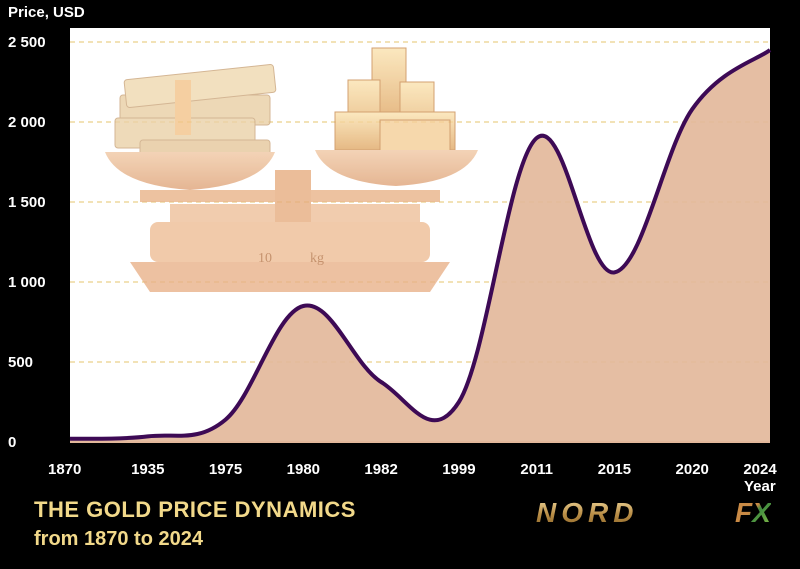 The image size is (800, 569). What do you see at coordinates (27, 42) in the screenshot?
I see `y-tick-label: 2 500` at bounding box center [27, 42].